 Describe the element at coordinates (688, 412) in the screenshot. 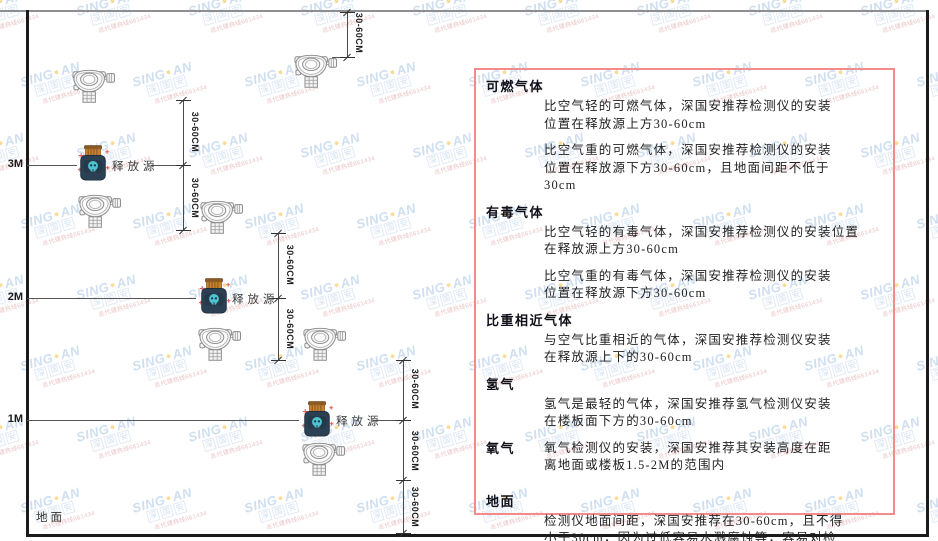

I see `section-paragraph: 氢气是最轻的气体，深国安推荐氢气检测仪安装 在楼板面下方的30-60cm` at that location.